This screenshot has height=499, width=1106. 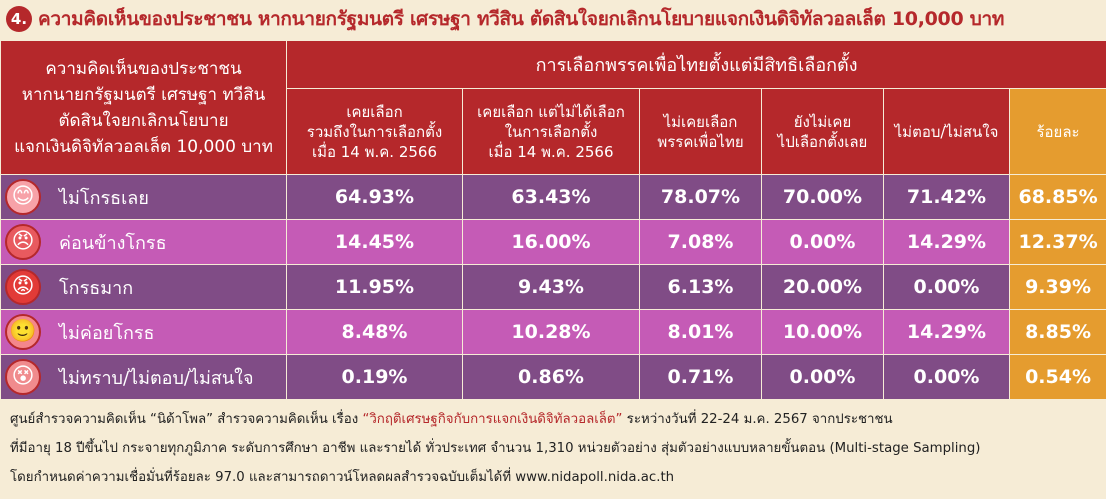 I want to click on table-cell: 71.42%, so click(x=946, y=197).